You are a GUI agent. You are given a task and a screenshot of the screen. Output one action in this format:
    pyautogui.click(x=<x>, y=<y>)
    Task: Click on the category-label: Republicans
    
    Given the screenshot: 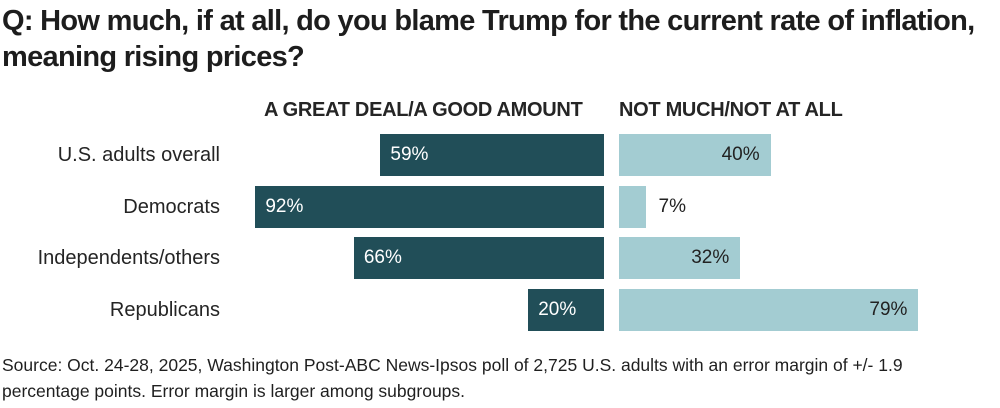 What is the action you would take?
    pyautogui.click(x=164, y=309)
    